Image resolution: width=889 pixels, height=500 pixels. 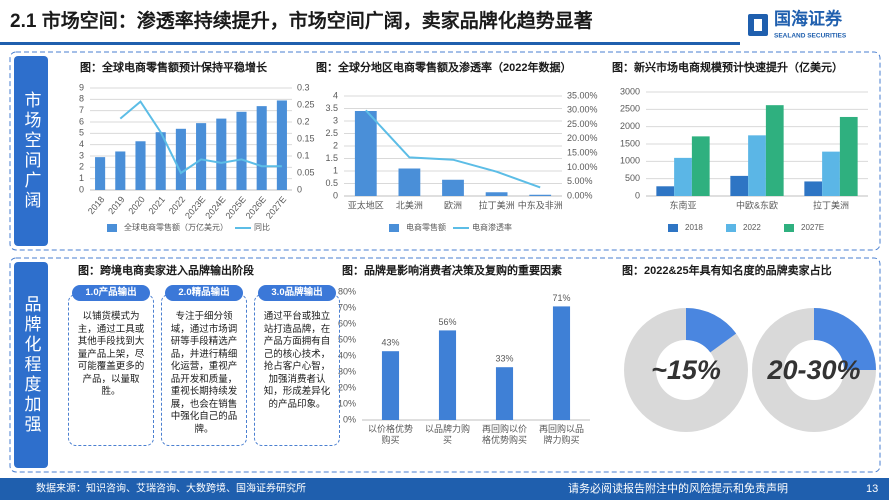 I want to click on y-tick-label: 40%, so click(x=347, y=355).